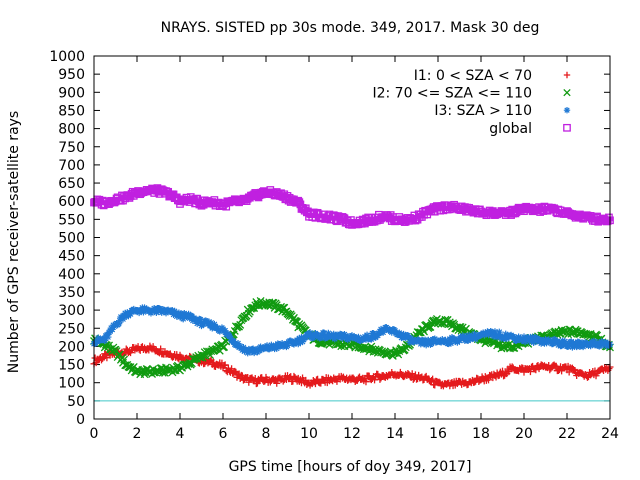  Describe the element at coordinates (567, 75) in the screenshot. I see `legend-marker` at that location.